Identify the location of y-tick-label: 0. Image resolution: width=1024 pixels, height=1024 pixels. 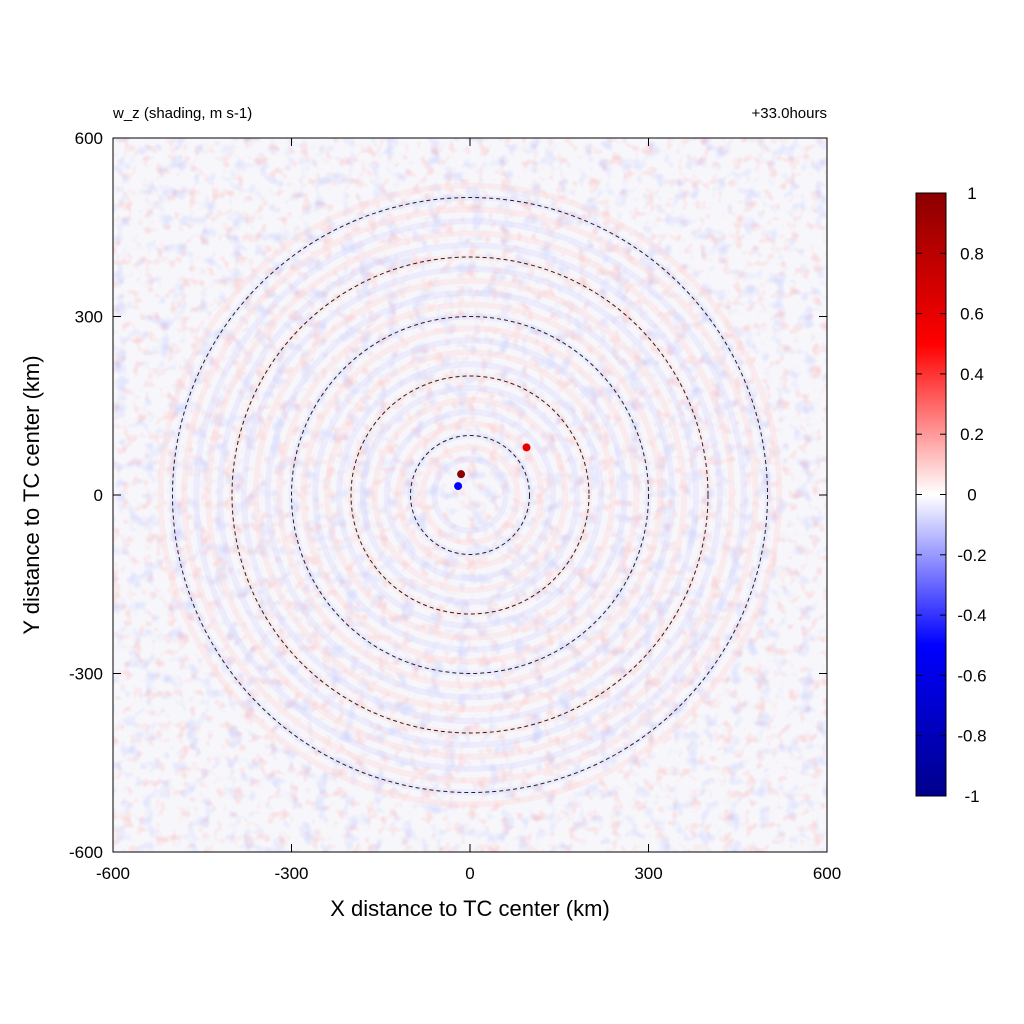
(98, 495).